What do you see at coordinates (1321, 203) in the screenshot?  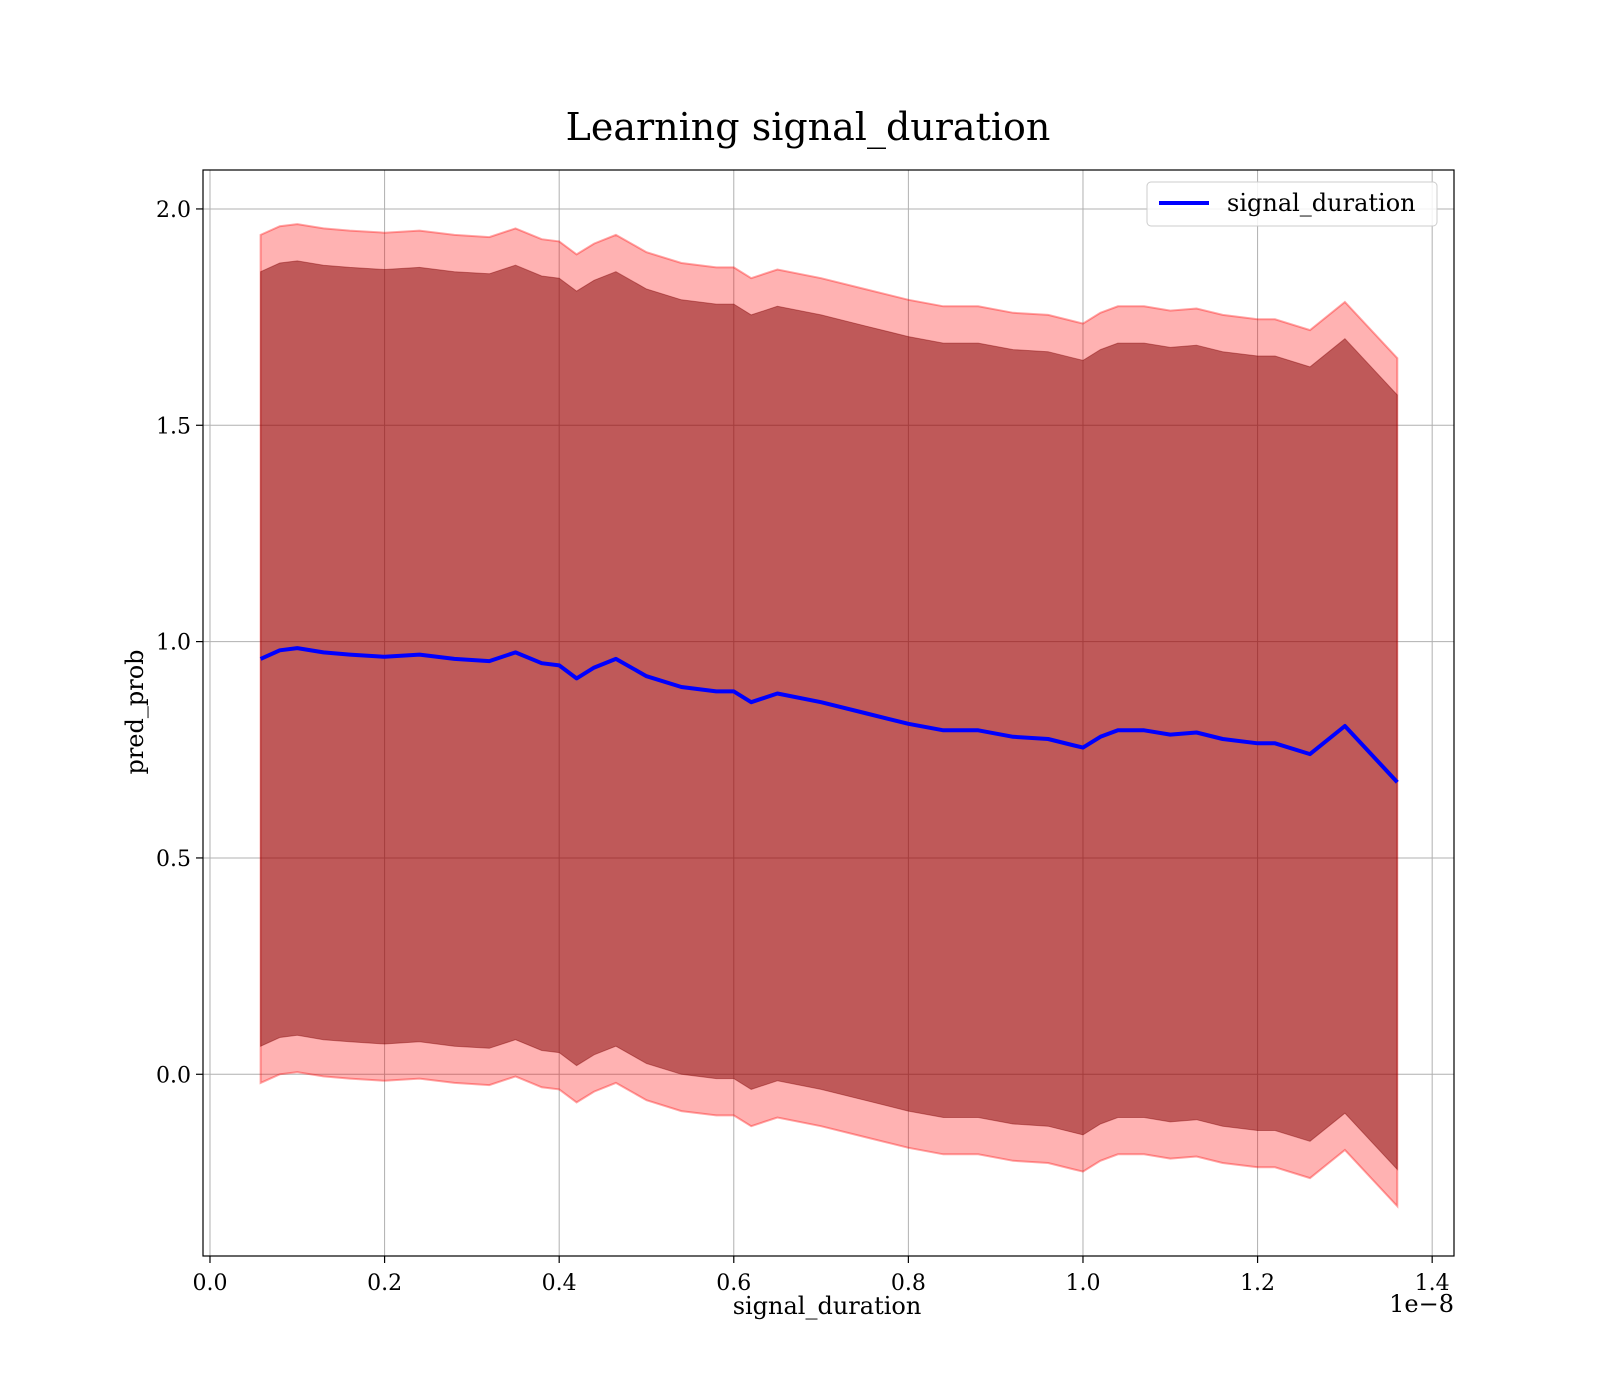 I see `legend-label: signal_duration` at bounding box center [1321, 203].